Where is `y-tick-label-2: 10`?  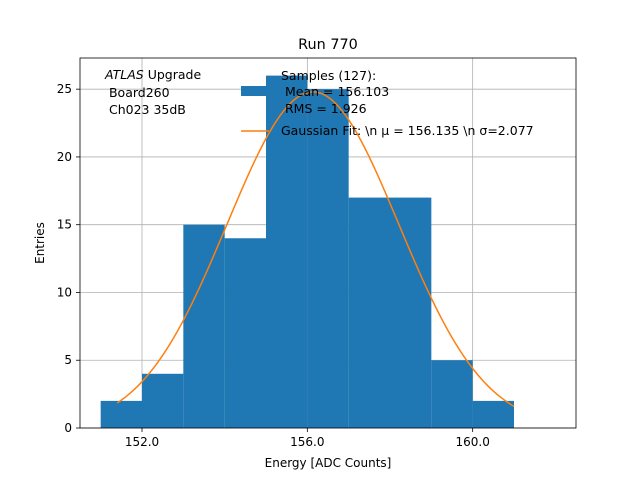
y-tick-label-2: 10 is located at coordinates (64, 292).